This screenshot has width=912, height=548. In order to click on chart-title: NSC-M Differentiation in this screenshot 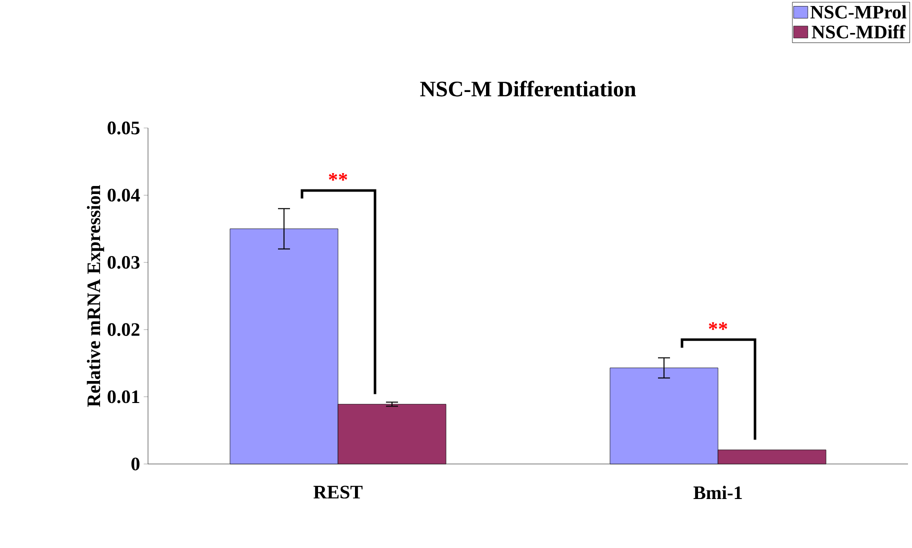, I will do `click(528, 88)`.